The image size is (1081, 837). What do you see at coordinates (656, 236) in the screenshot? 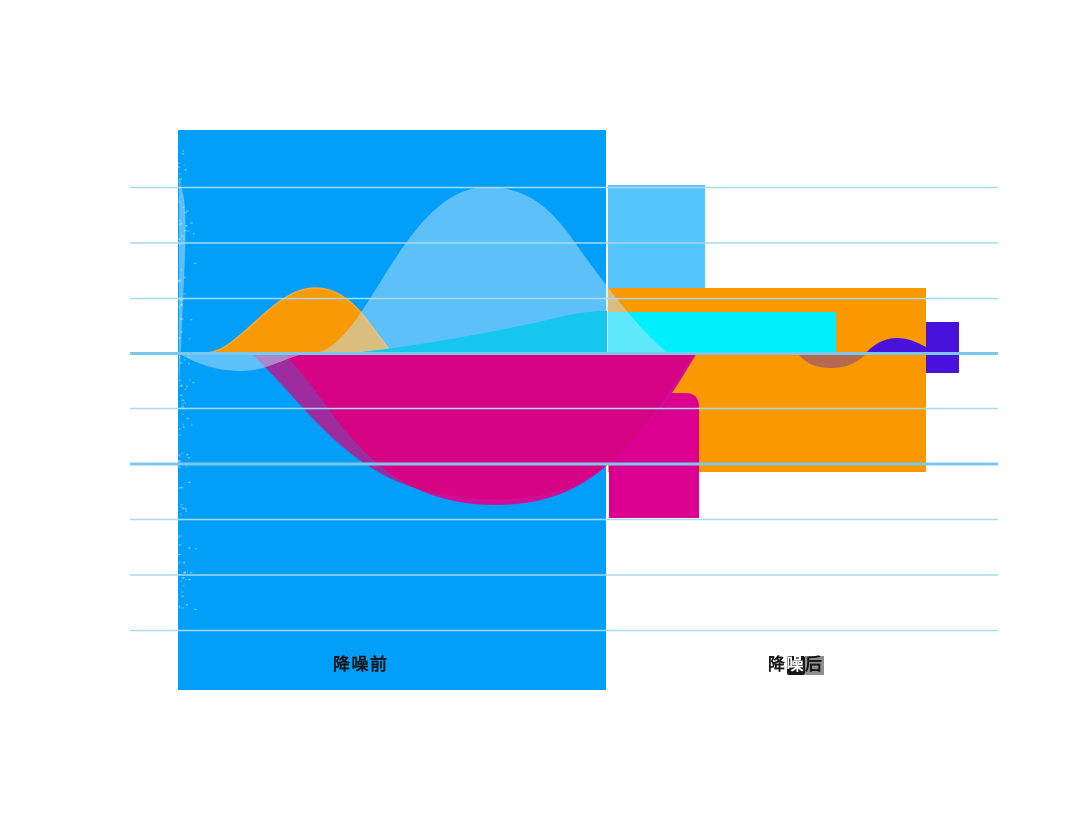
I see `after-bar-skyblue` at bounding box center [656, 236].